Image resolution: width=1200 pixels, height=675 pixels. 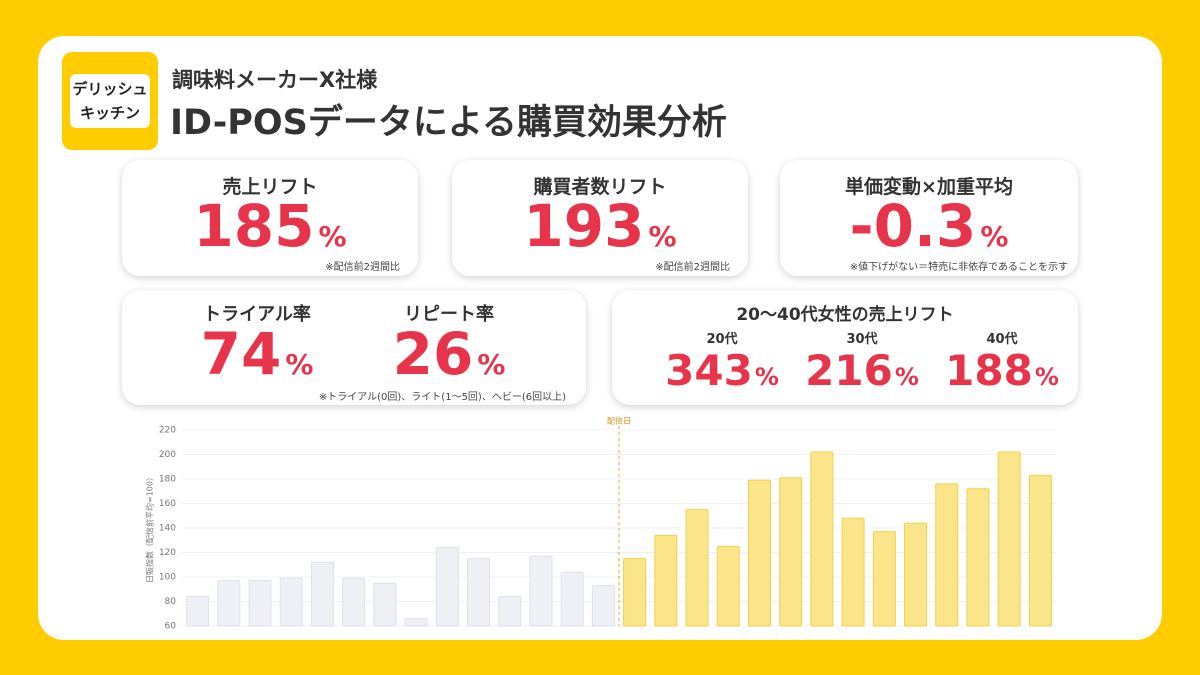 I want to click on rate-value-wrap: 74%, so click(x=257, y=359).